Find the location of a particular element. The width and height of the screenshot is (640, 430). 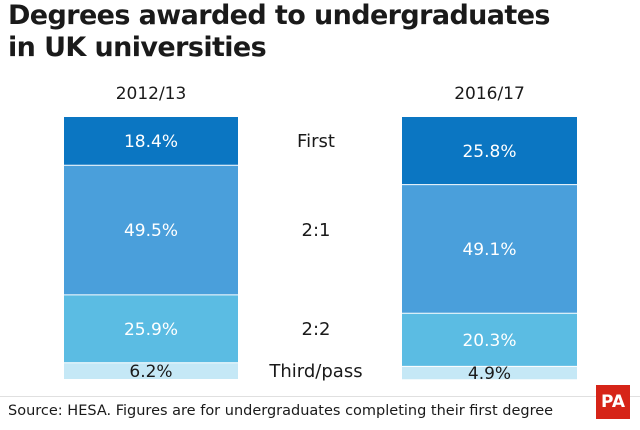

data-label-third-pass-2012-13: 6.2% is located at coordinates (150, 372).